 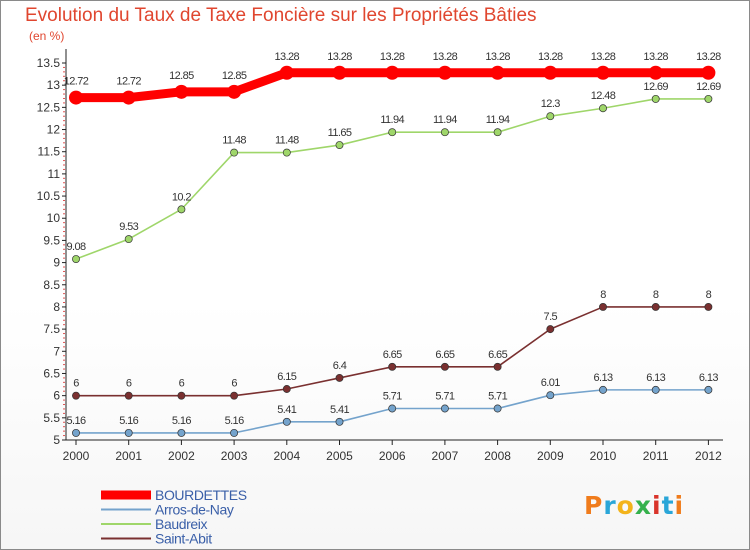 What do you see at coordinates (51, 373) in the screenshot?
I see `y-tick-label: 6.5` at bounding box center [51, 373].